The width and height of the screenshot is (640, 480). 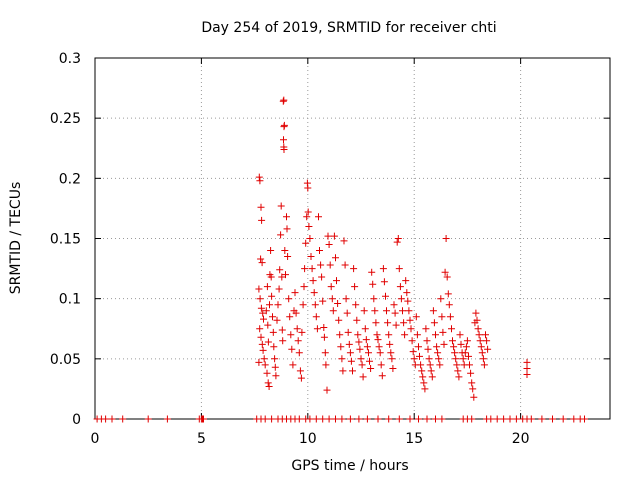 What do you see at coordinates (70, 300) in the screenshot?
I see `y-tick-label: 0.1` at bounding box center [70, 300].